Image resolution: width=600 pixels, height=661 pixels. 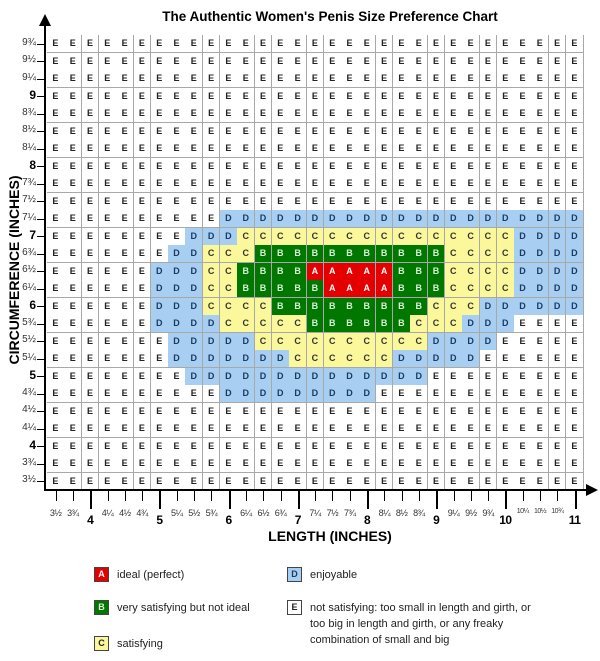 What do you see at coordinates (229, 520) in the screenshot?
I see `x-tick-label: 6` at bounding box center [229, 520].